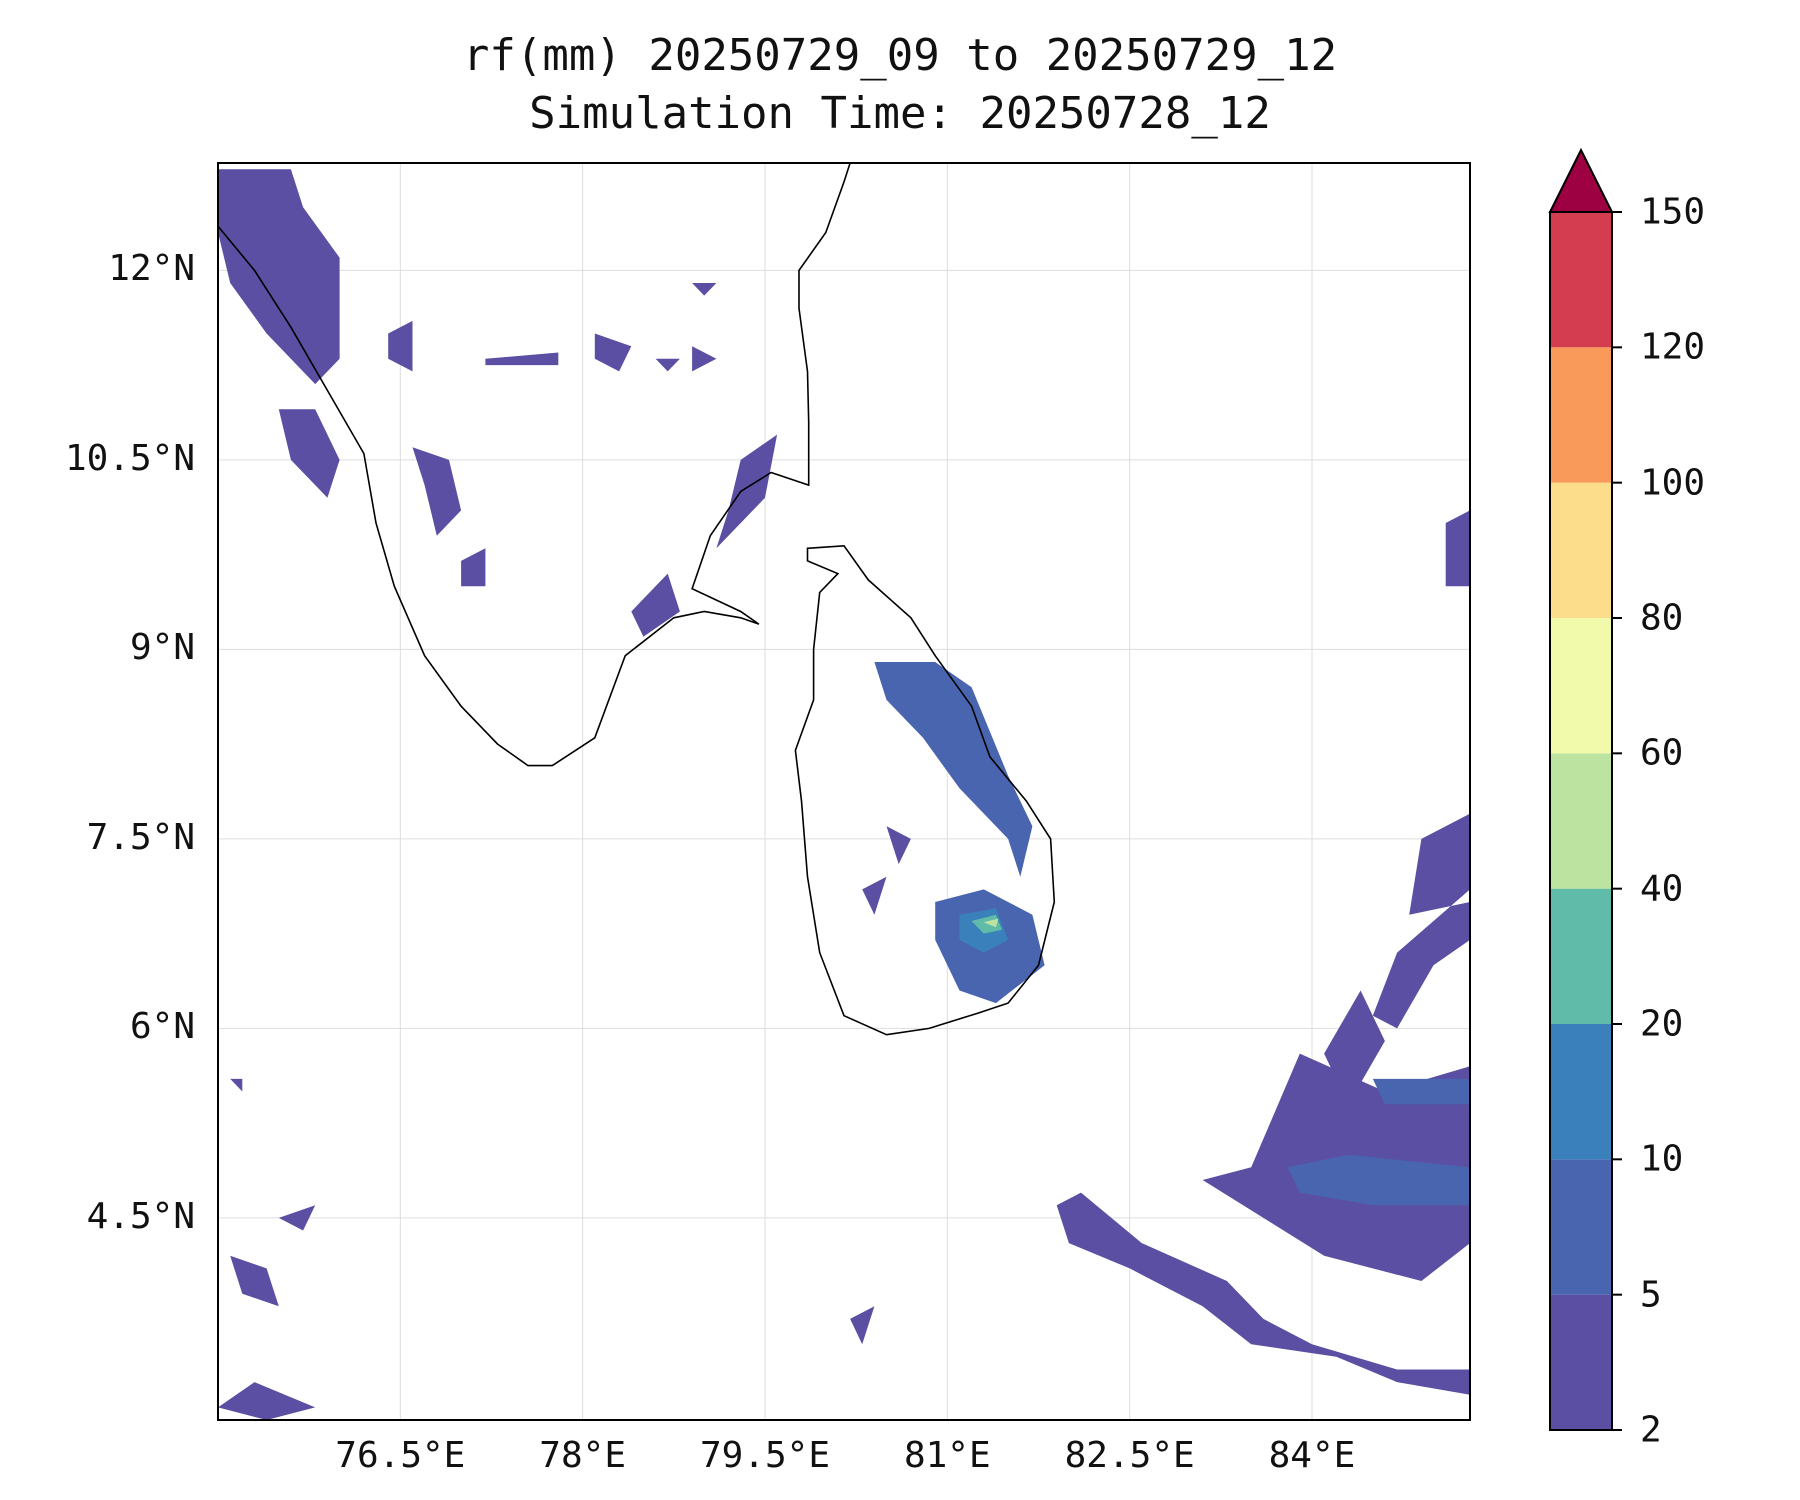 This screenshot has width=1800, height=1500. What do you see at coordinates (1673, 483) in the screenshot?
I see `colorbar-label: 100` at bounding box center [1673, 483].